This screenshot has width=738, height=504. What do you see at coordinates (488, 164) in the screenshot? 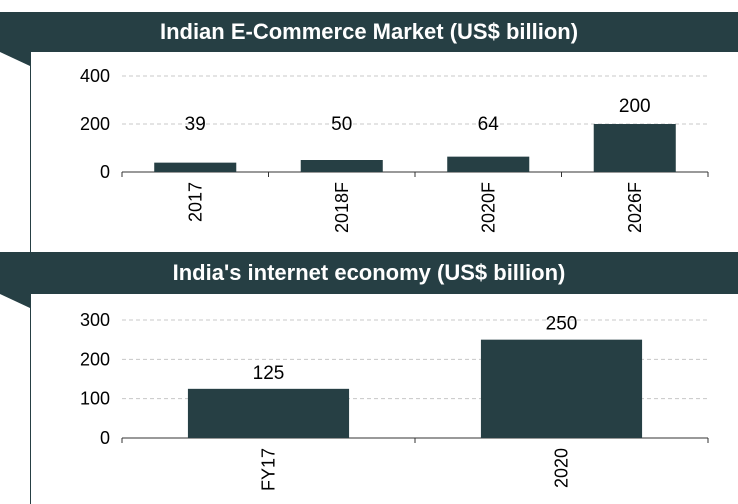
I see `chart1-bar-2020F` at bounding box center [488, 164].